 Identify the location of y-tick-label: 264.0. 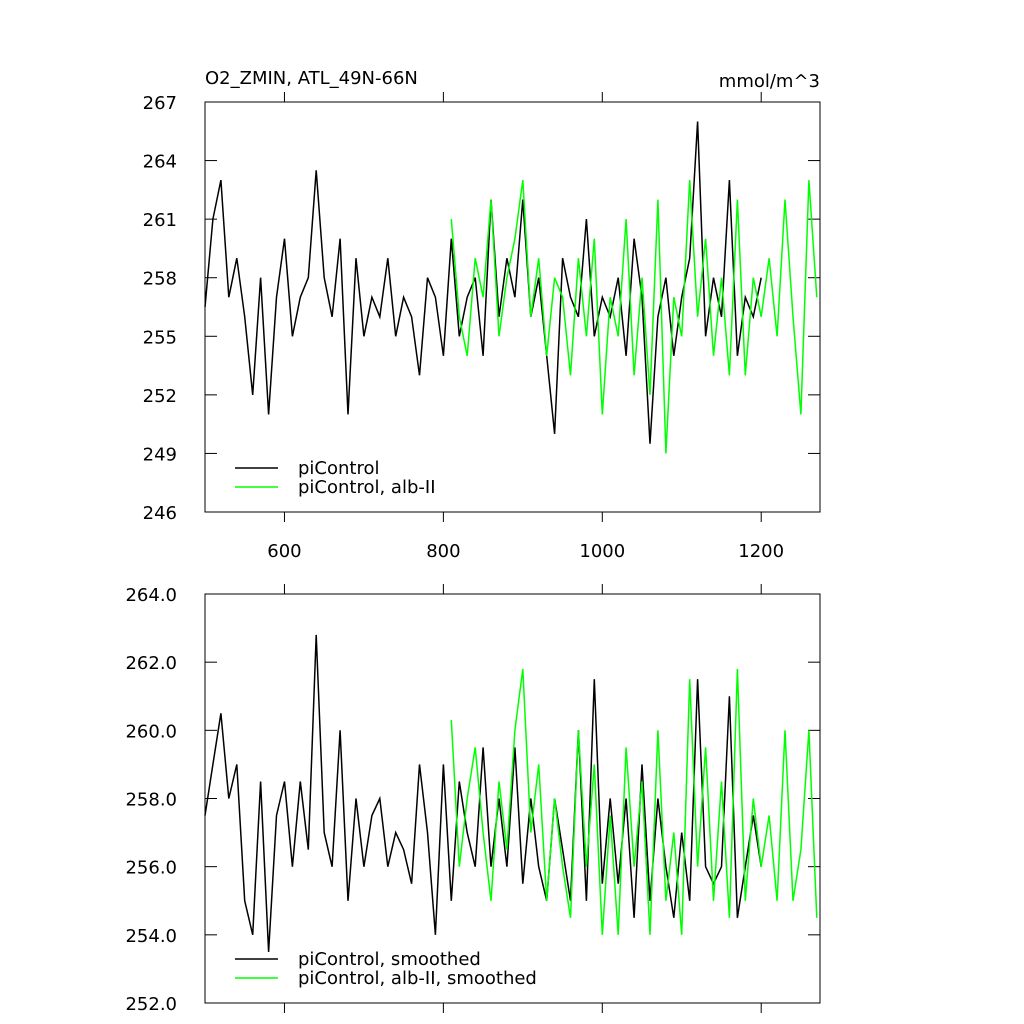
(151, 595).